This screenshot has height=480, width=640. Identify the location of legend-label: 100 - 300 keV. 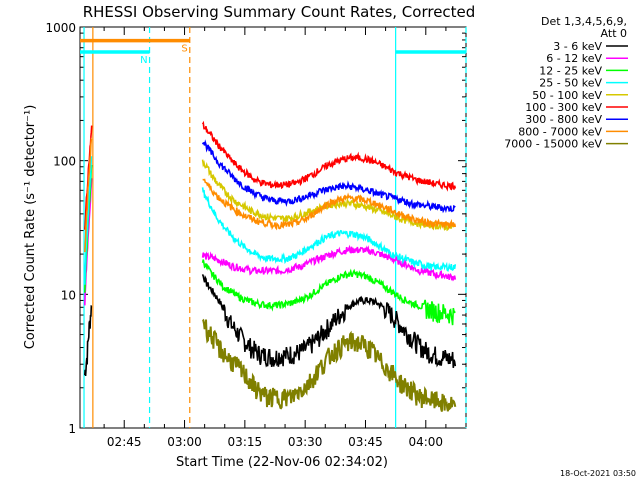
(563, 107).